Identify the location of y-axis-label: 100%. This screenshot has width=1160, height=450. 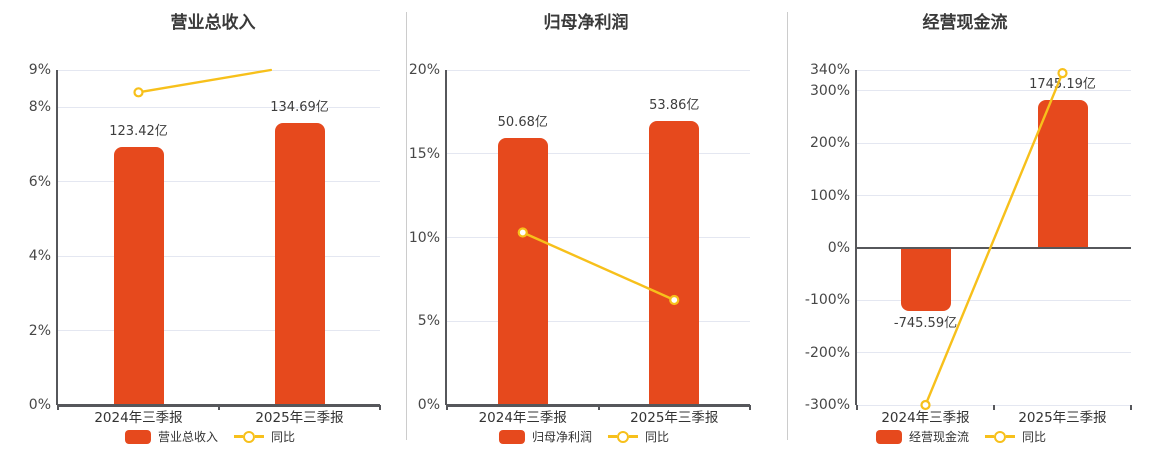
(829, 195).